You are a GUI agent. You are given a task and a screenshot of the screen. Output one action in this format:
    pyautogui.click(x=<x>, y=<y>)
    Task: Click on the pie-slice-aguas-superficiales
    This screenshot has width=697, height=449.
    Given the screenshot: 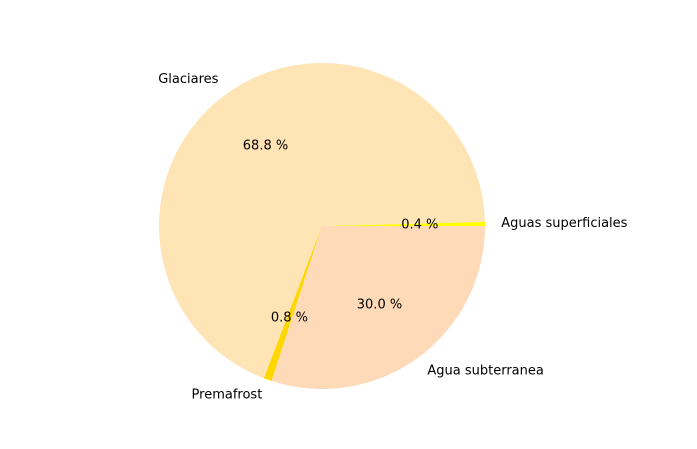 What is the action you would take?
    pyautogui.click(x=403, y=223)
    